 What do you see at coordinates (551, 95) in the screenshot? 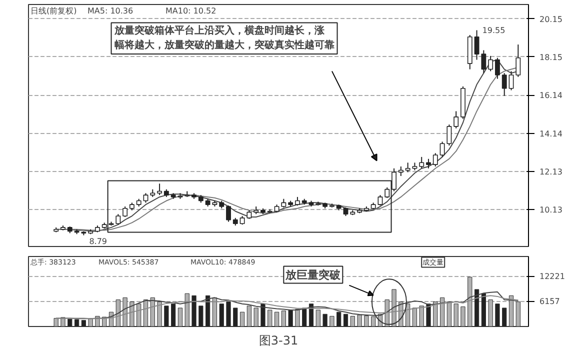
I see `y-tick-label: 16.14` at bounding box center [551, 95].